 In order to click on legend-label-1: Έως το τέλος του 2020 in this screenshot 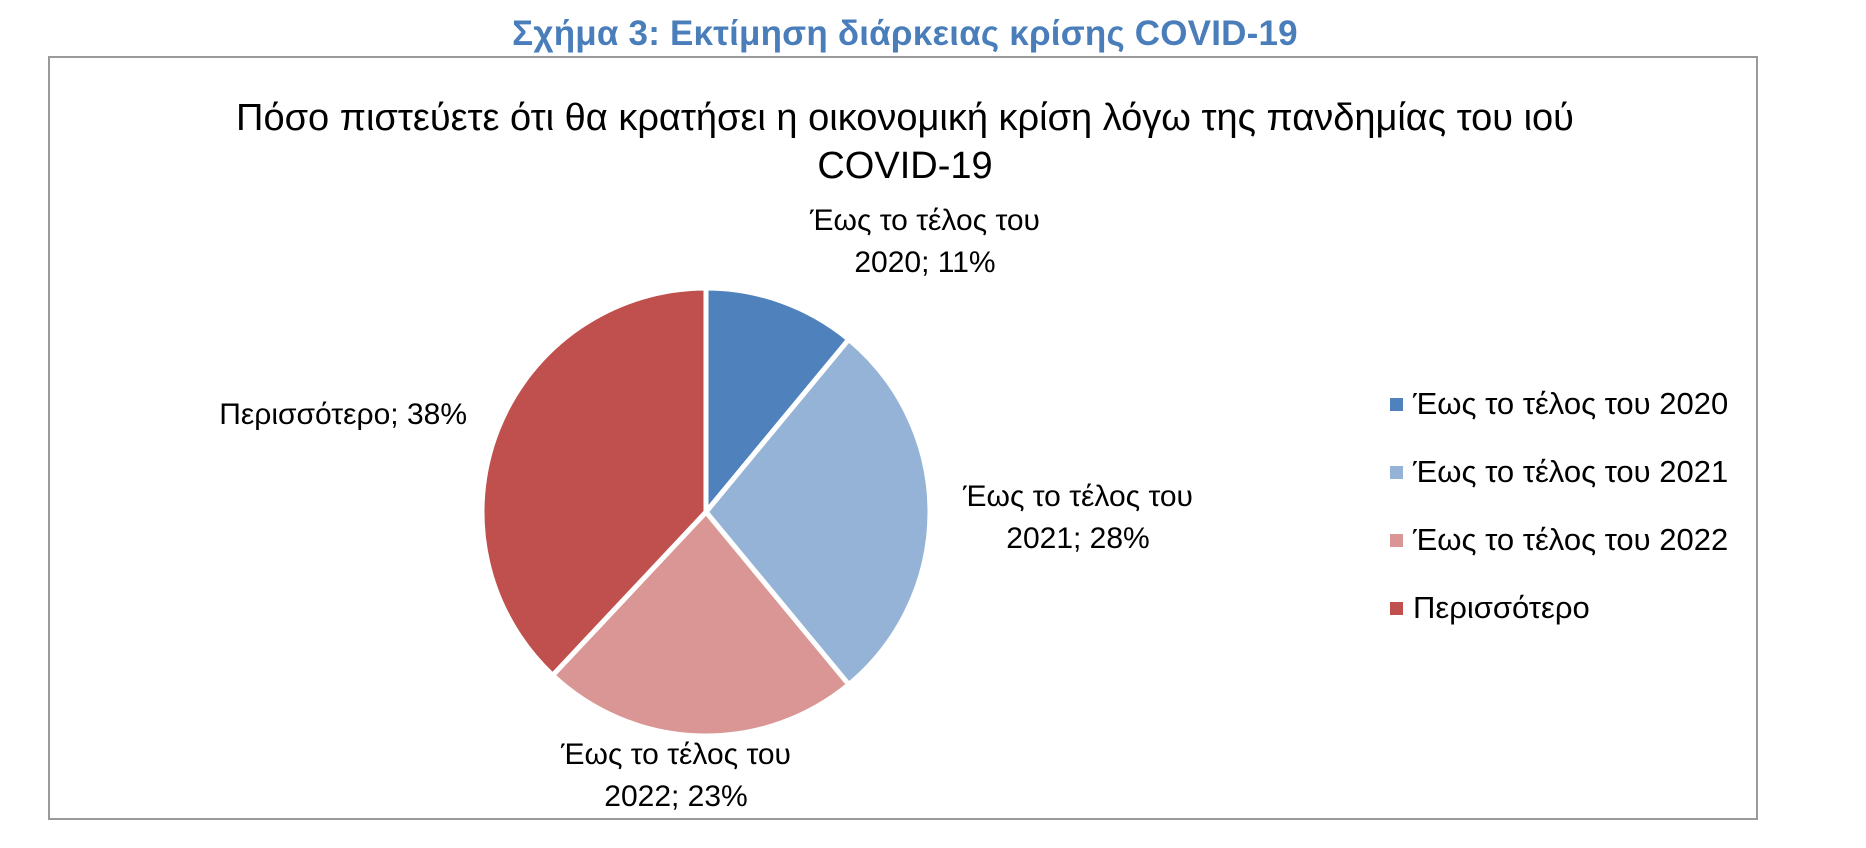, I will do `click(1570, 403)`.